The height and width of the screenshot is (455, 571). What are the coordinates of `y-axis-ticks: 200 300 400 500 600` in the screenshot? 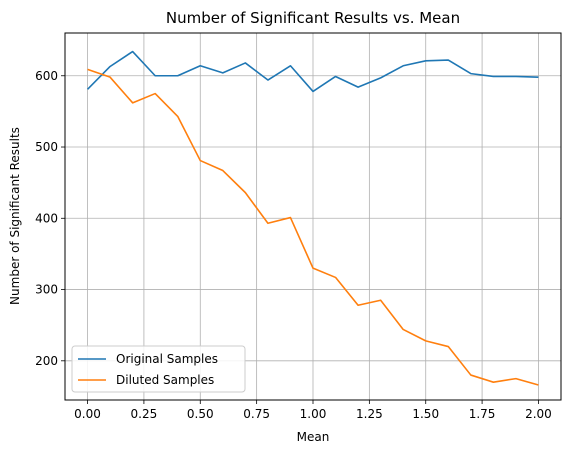 It's located at (50, 218).